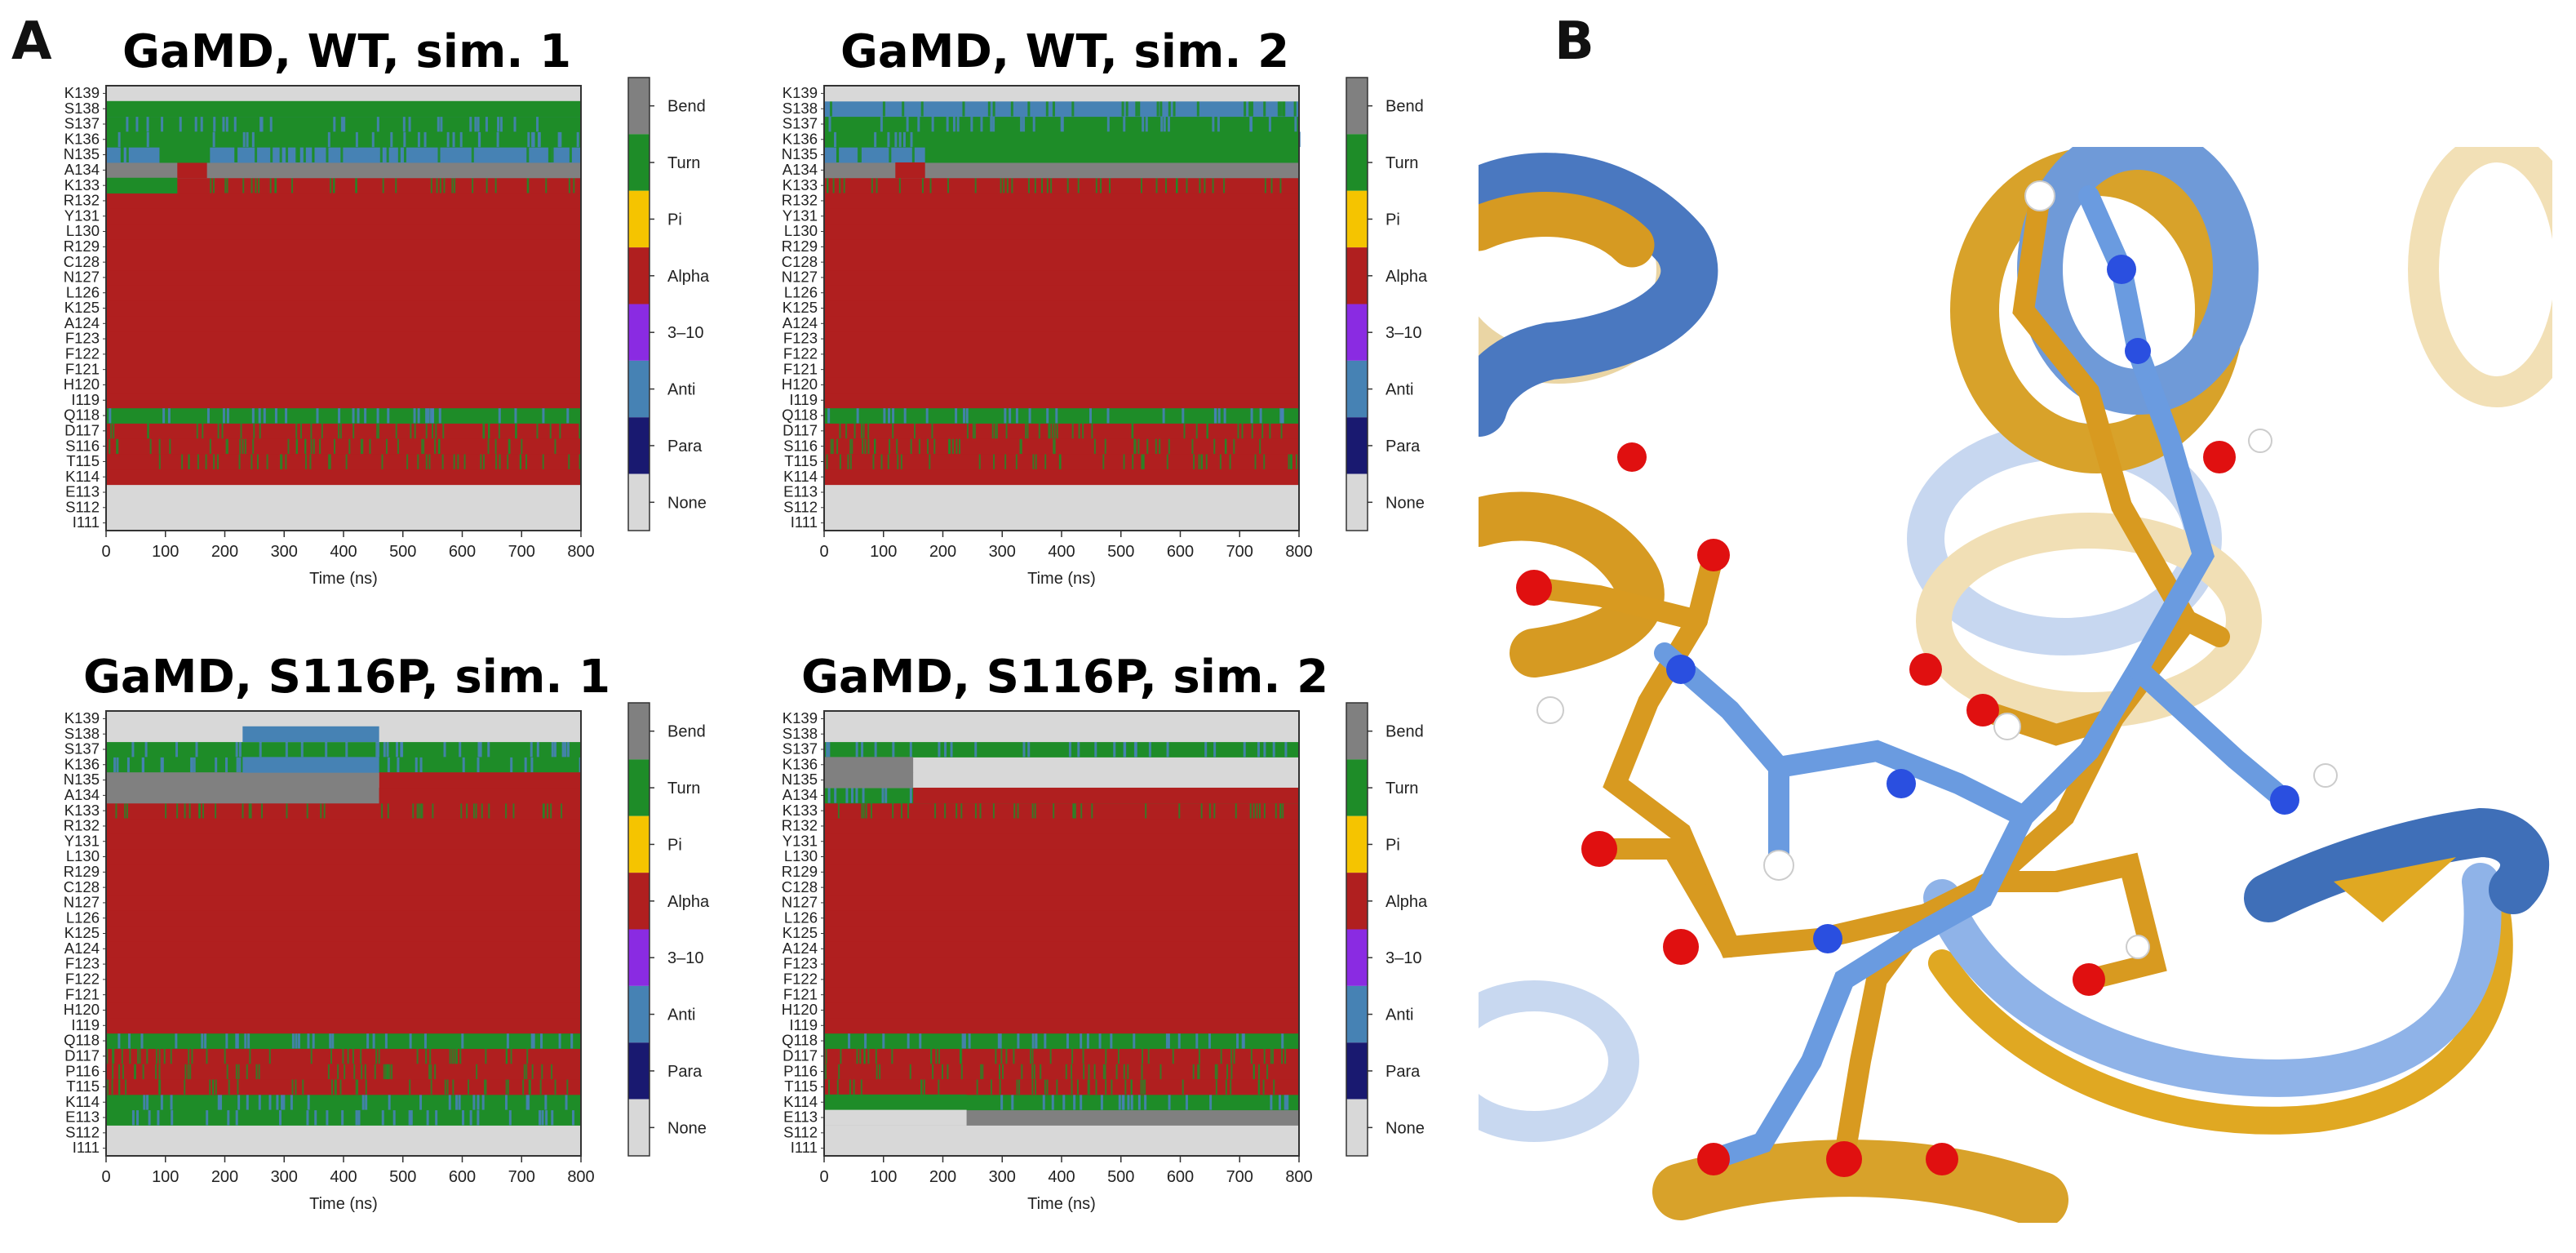  I want to click on x-tick-label: 400, so click(343, 1177).